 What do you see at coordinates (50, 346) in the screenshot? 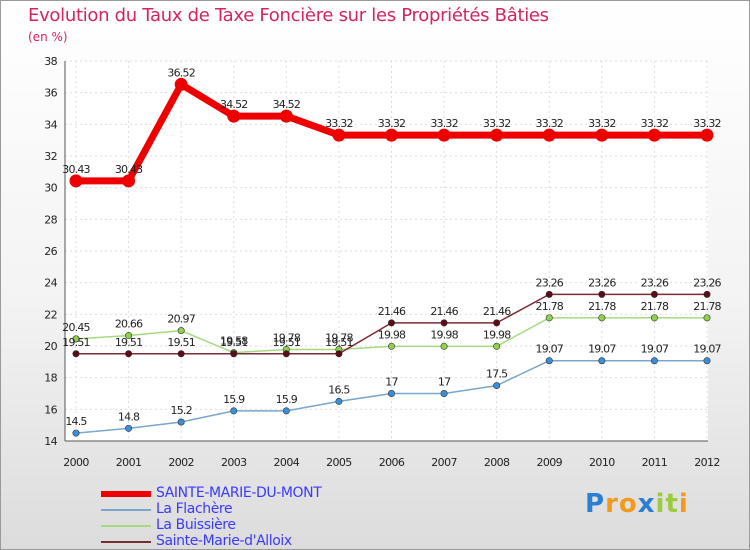
I see `y-tick-label: 20` at bounding box center [50, 346].